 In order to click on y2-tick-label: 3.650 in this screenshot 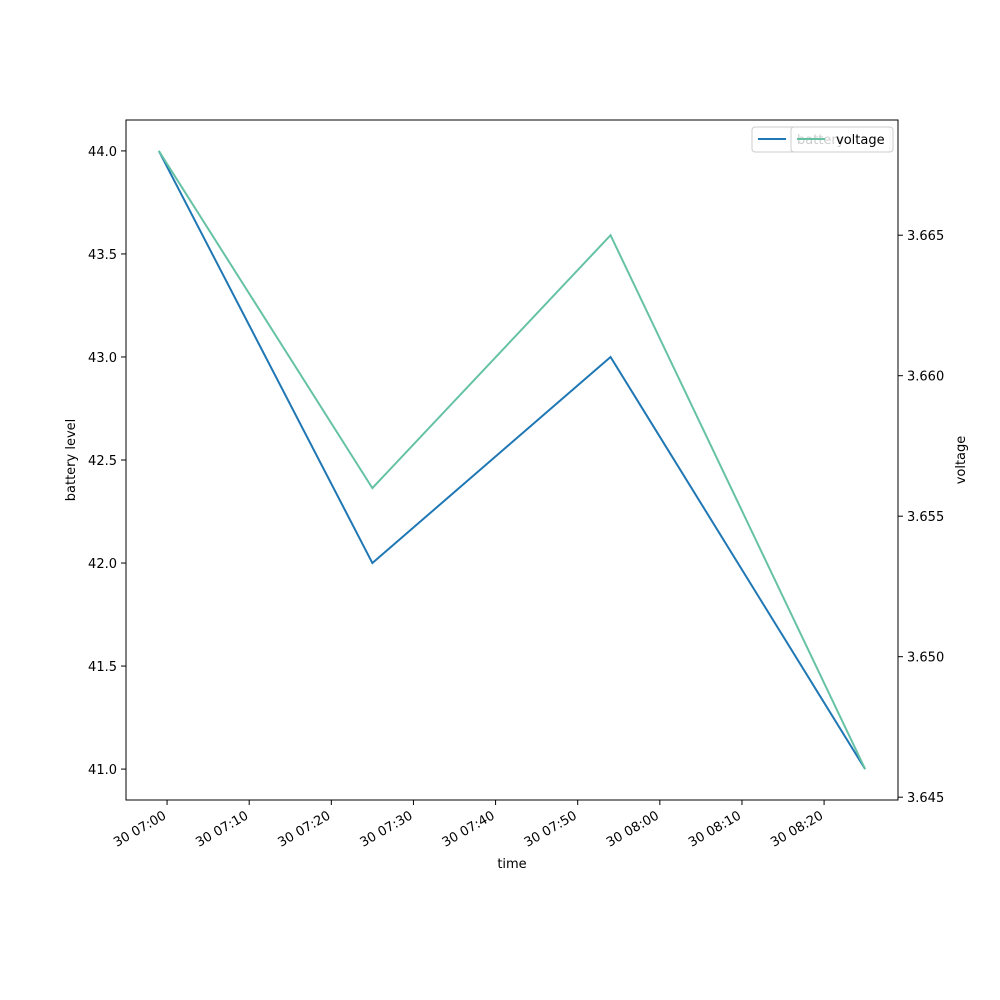, I will do `click(925, 658)`.